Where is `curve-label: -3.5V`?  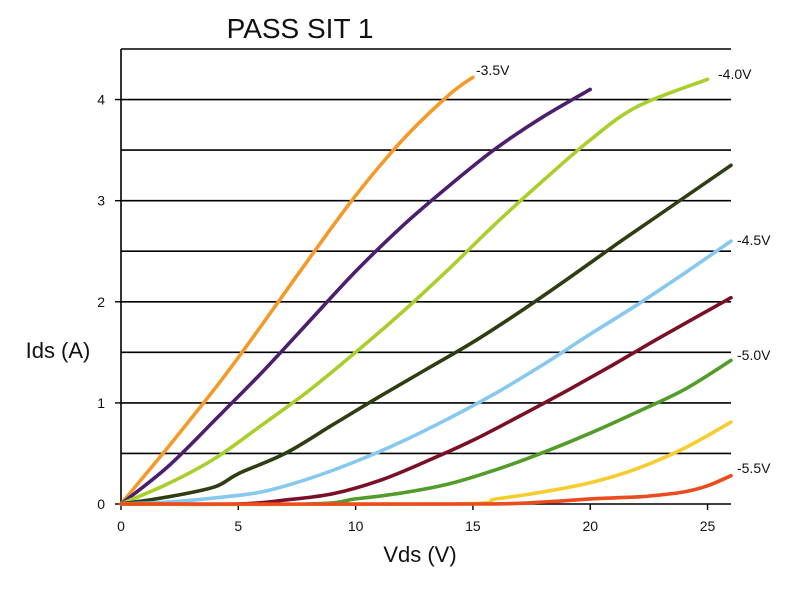
curve-label: -3.5V is located at coordinates (493, 70).